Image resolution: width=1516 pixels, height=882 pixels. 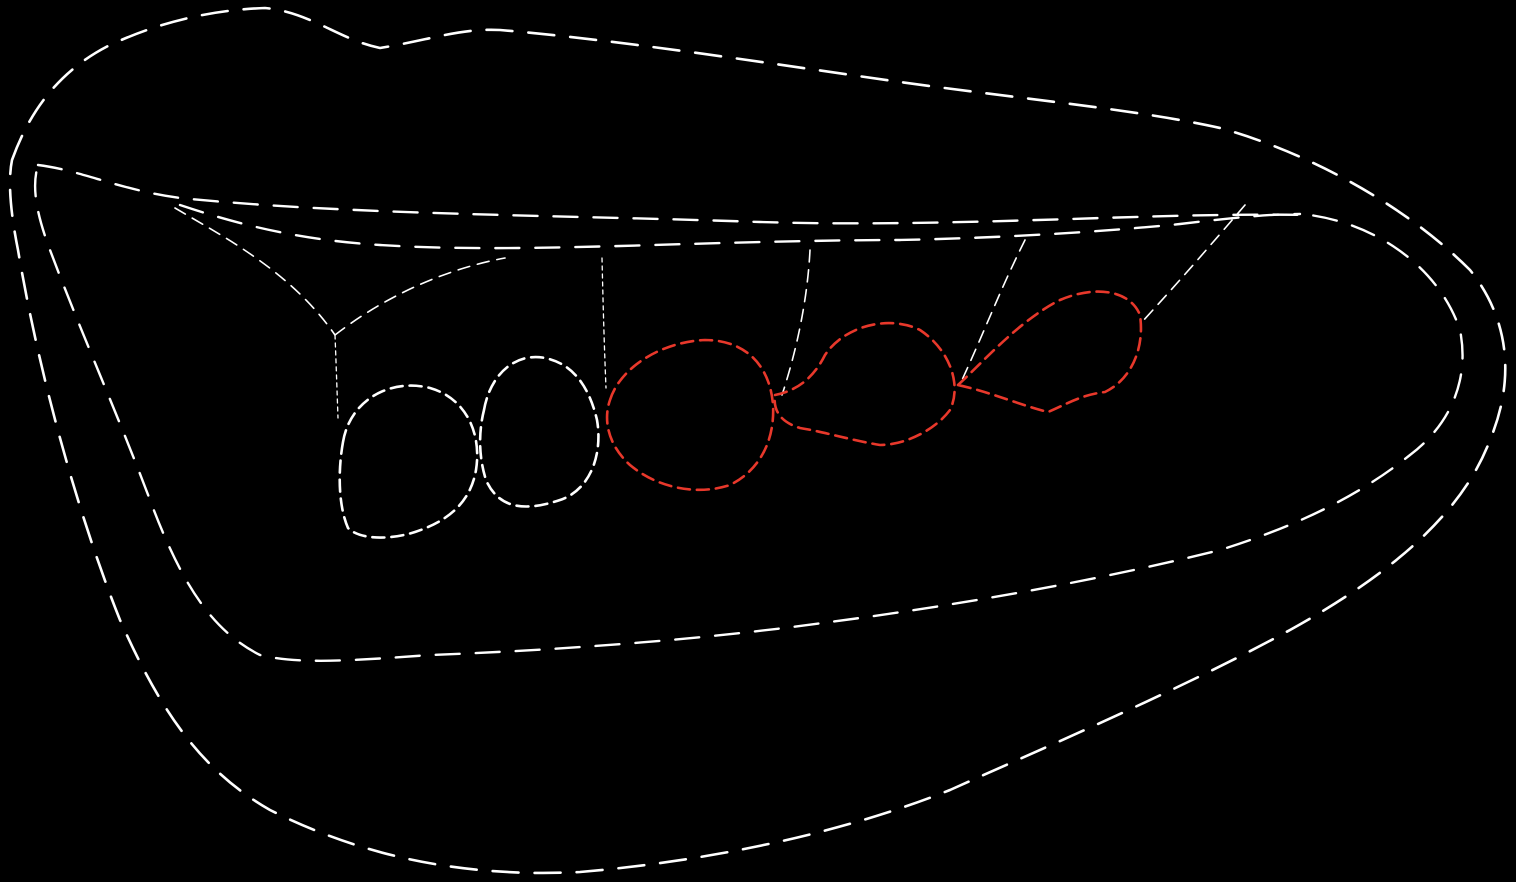 I want to click on divider-left-stem, so click(x=336, y=376).